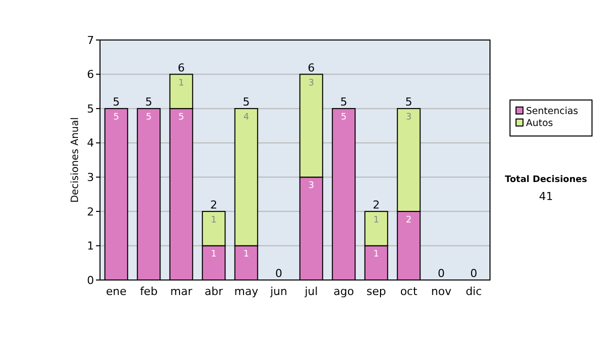 Image resolution: width=600 pixels, height=340 pixels. I want to click on x-tick-label: jul, so click(311, 291).